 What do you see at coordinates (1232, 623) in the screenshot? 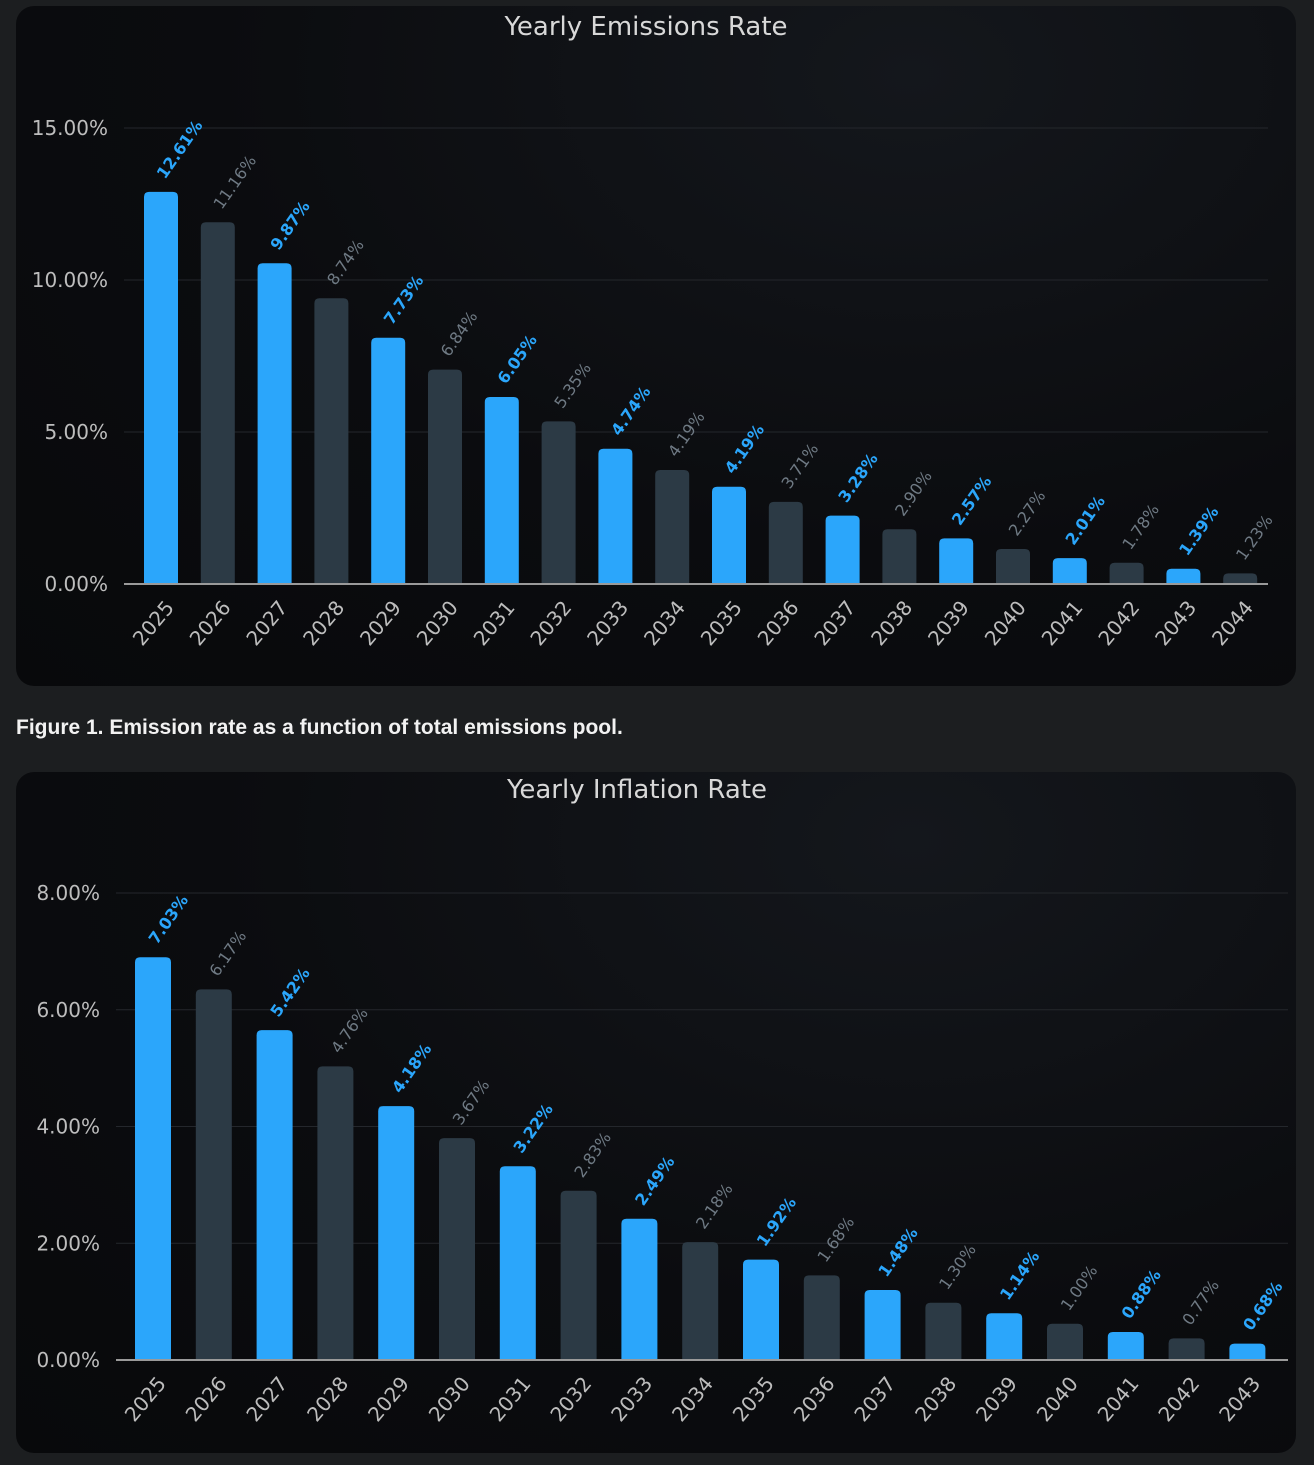
I see `x-tick-label: 2044` at bounding box center [1232, 623].